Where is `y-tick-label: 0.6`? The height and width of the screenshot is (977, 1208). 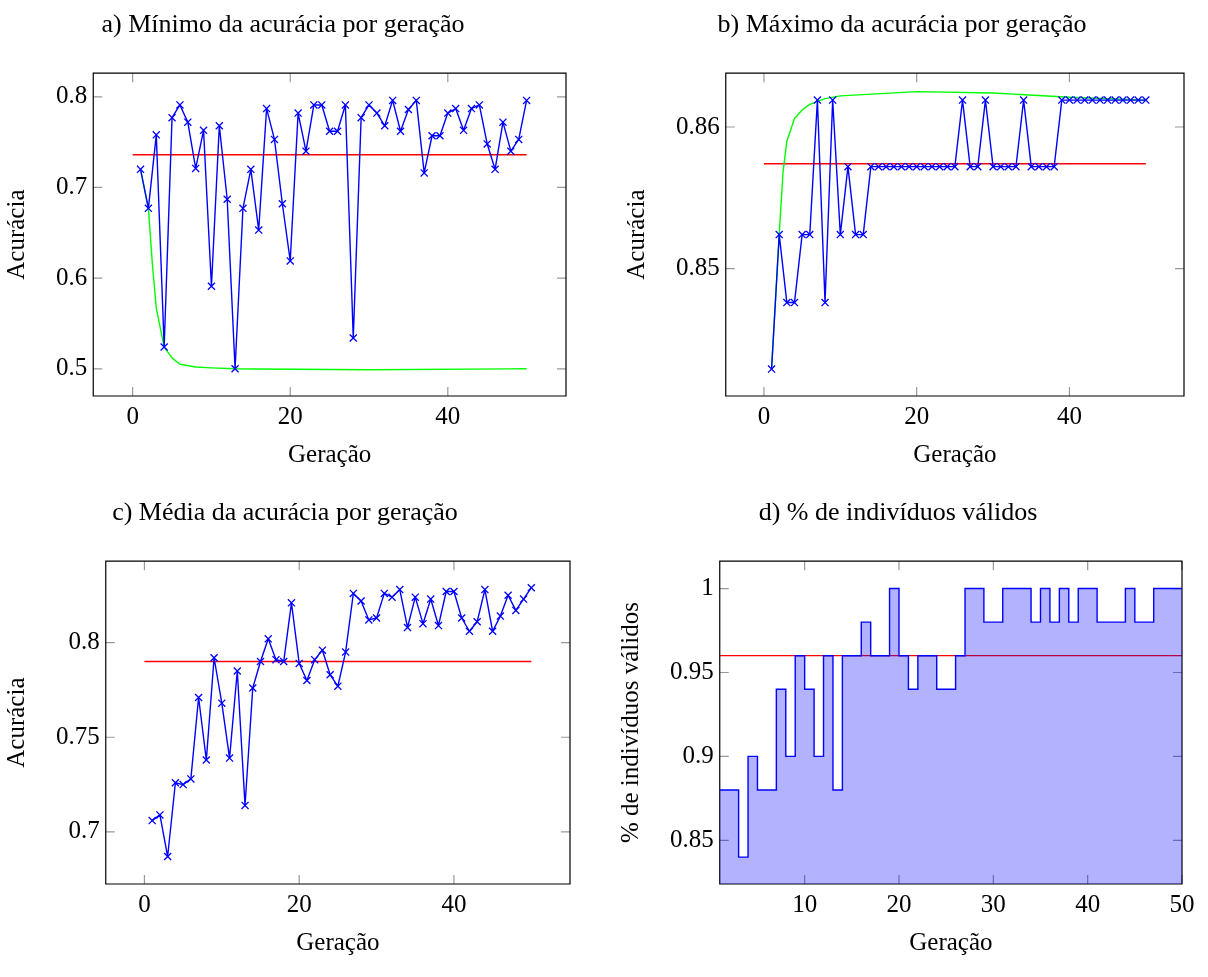
y-tick-label: 0.6 is located at coordinates (72, 276).